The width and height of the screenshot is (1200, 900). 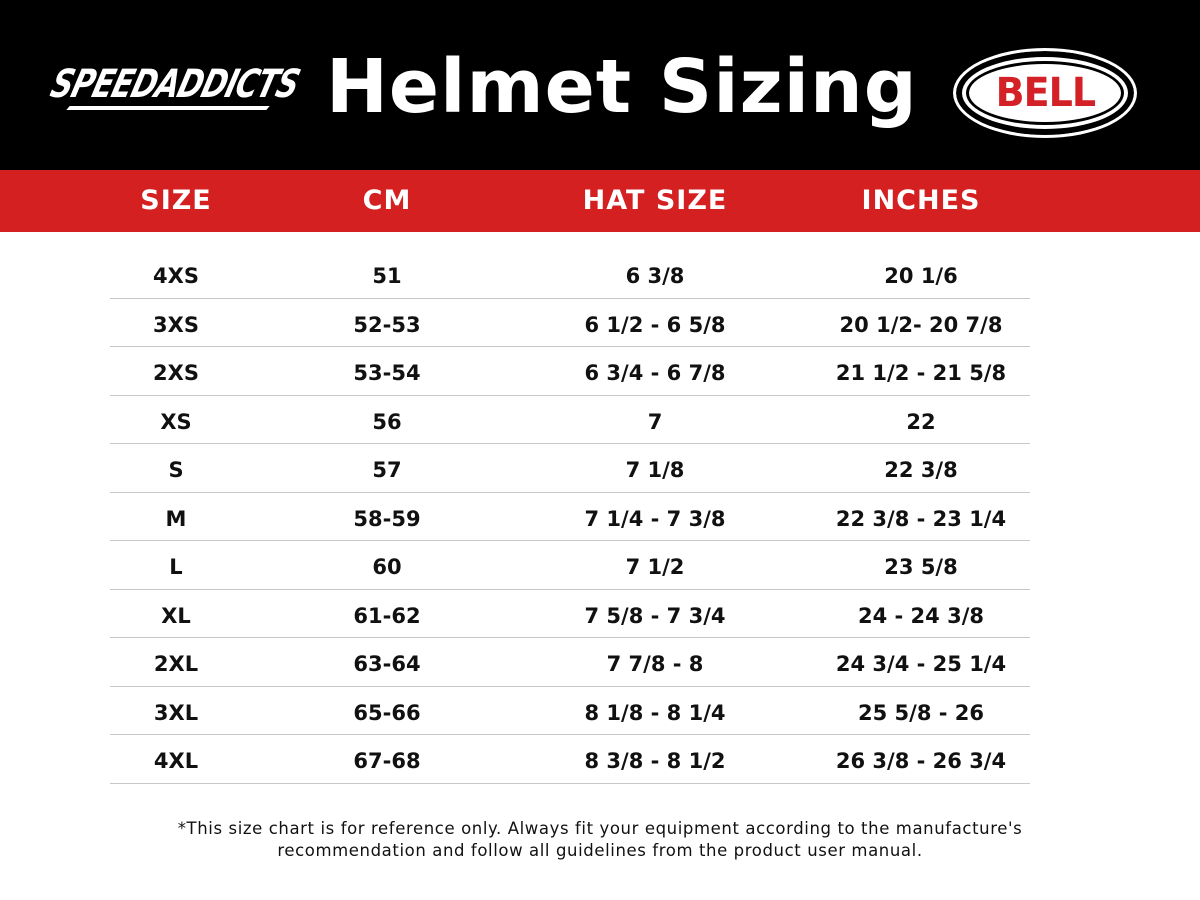 I want to click on cell-inches: 21 1/2 - 21 5/8, so click(x=921, y=373).